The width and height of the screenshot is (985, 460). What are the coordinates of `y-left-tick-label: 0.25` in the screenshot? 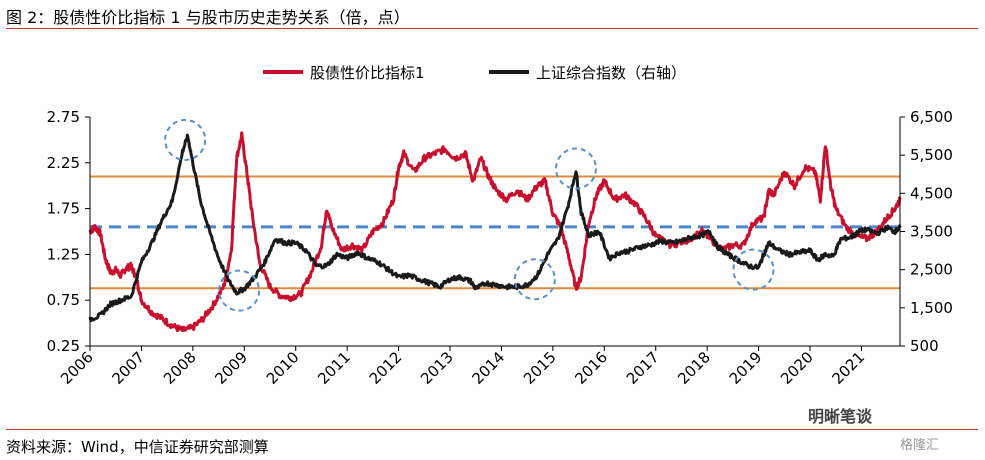 It's located at (63, 346).